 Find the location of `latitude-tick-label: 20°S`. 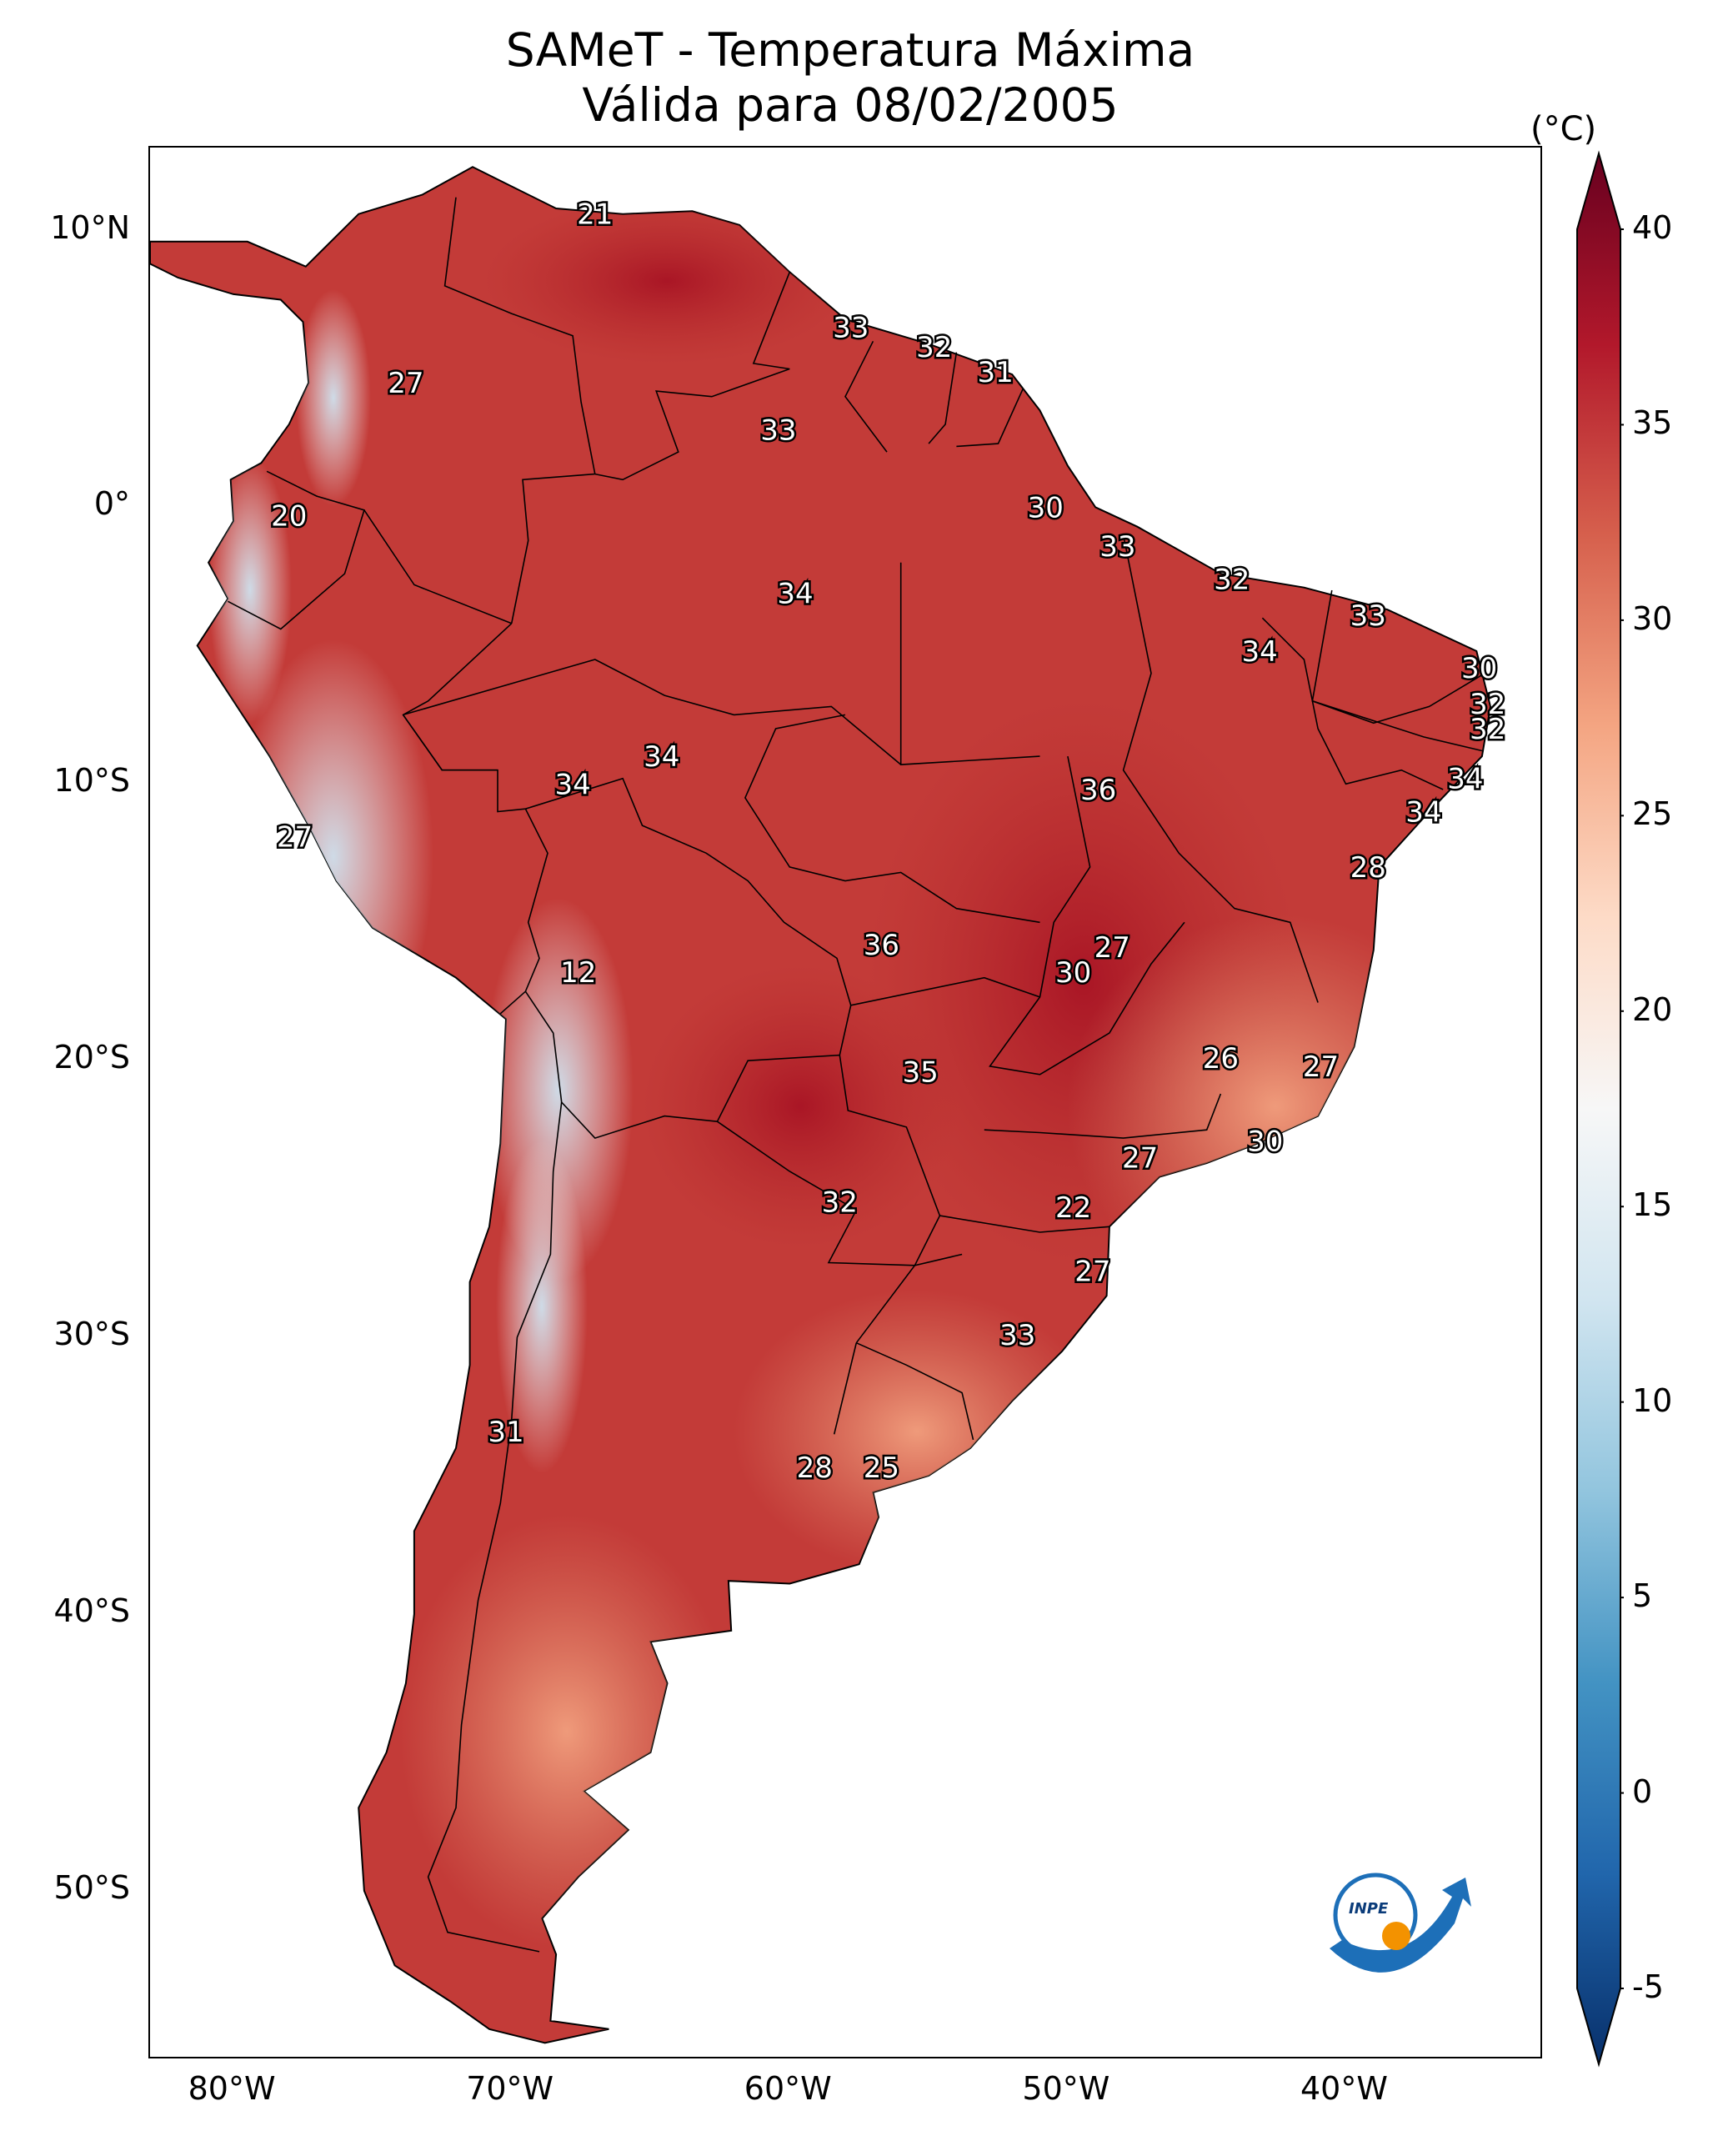

latitude-tick-label: 20°S is located at coordinates (92, 1057).